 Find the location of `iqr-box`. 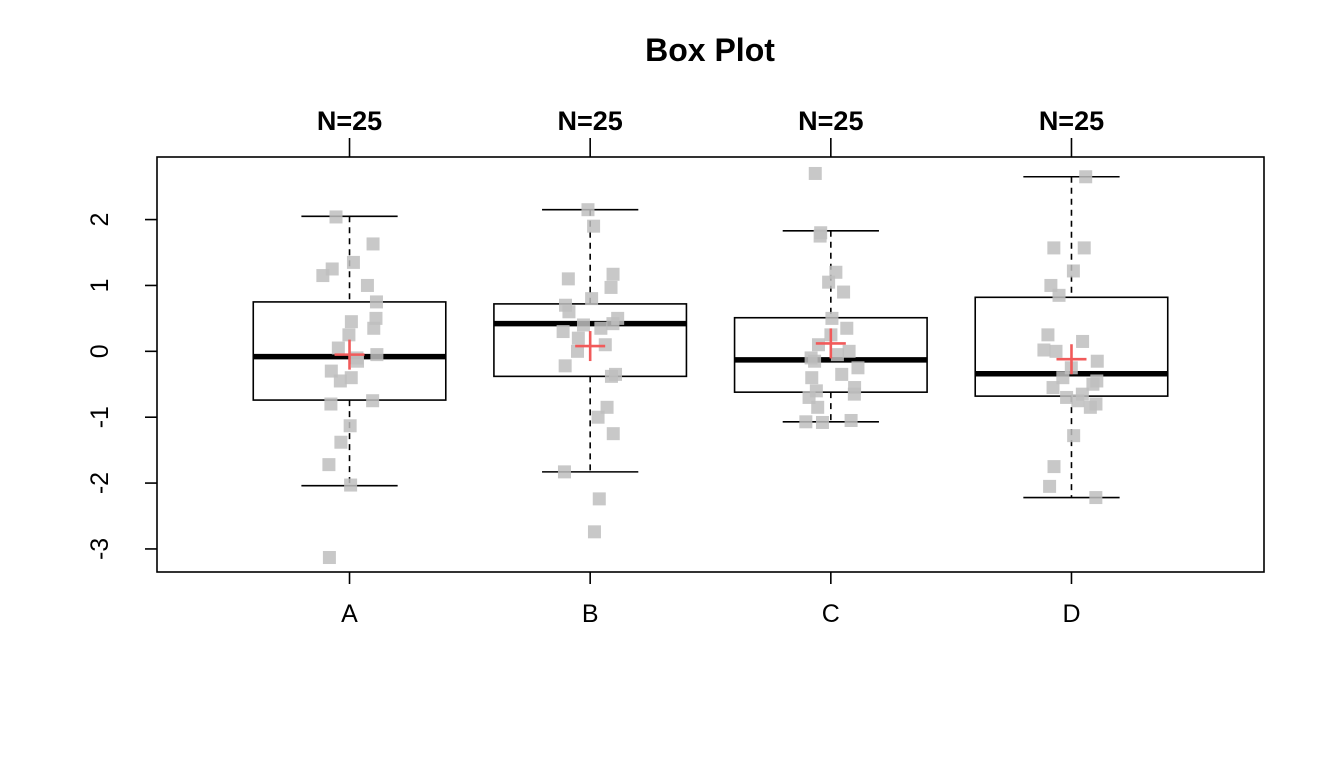

iqr-box is located at coordinates (349, 351).